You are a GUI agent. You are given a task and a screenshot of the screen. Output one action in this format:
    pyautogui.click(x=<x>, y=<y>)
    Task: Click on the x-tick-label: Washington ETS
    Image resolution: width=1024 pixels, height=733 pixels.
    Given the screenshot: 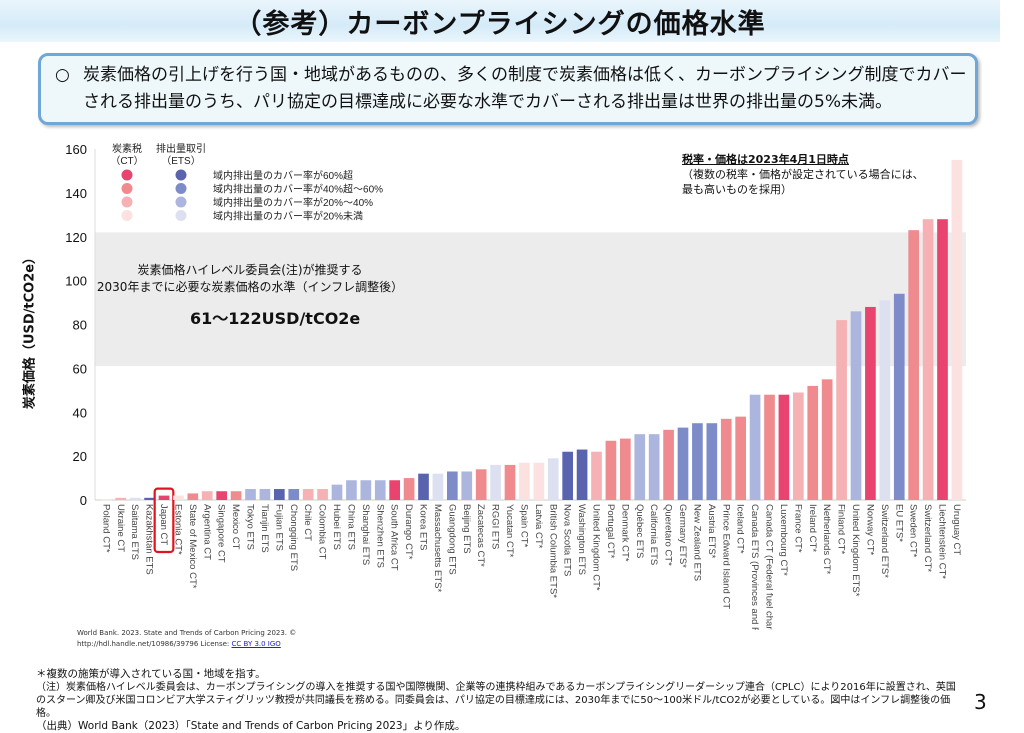 What is the action you would take?
    pyautogui.click(x=581, y=539)
    